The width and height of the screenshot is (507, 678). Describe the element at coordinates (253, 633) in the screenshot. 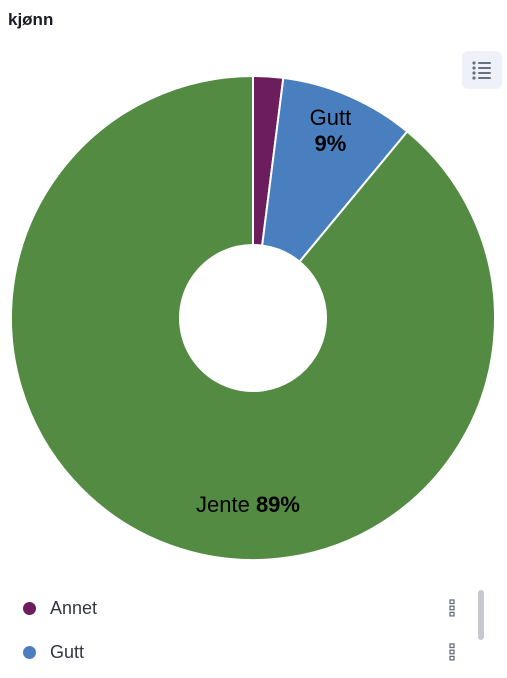

I see `chart-legend: Annet Gutt` at that location.